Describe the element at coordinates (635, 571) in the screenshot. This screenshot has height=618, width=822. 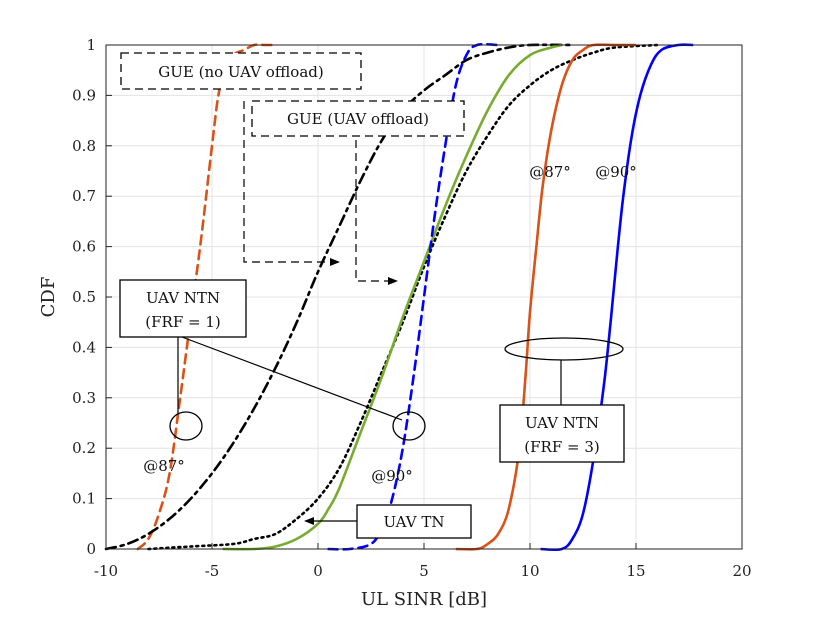
I see `x-tick-label: 15` at that location.